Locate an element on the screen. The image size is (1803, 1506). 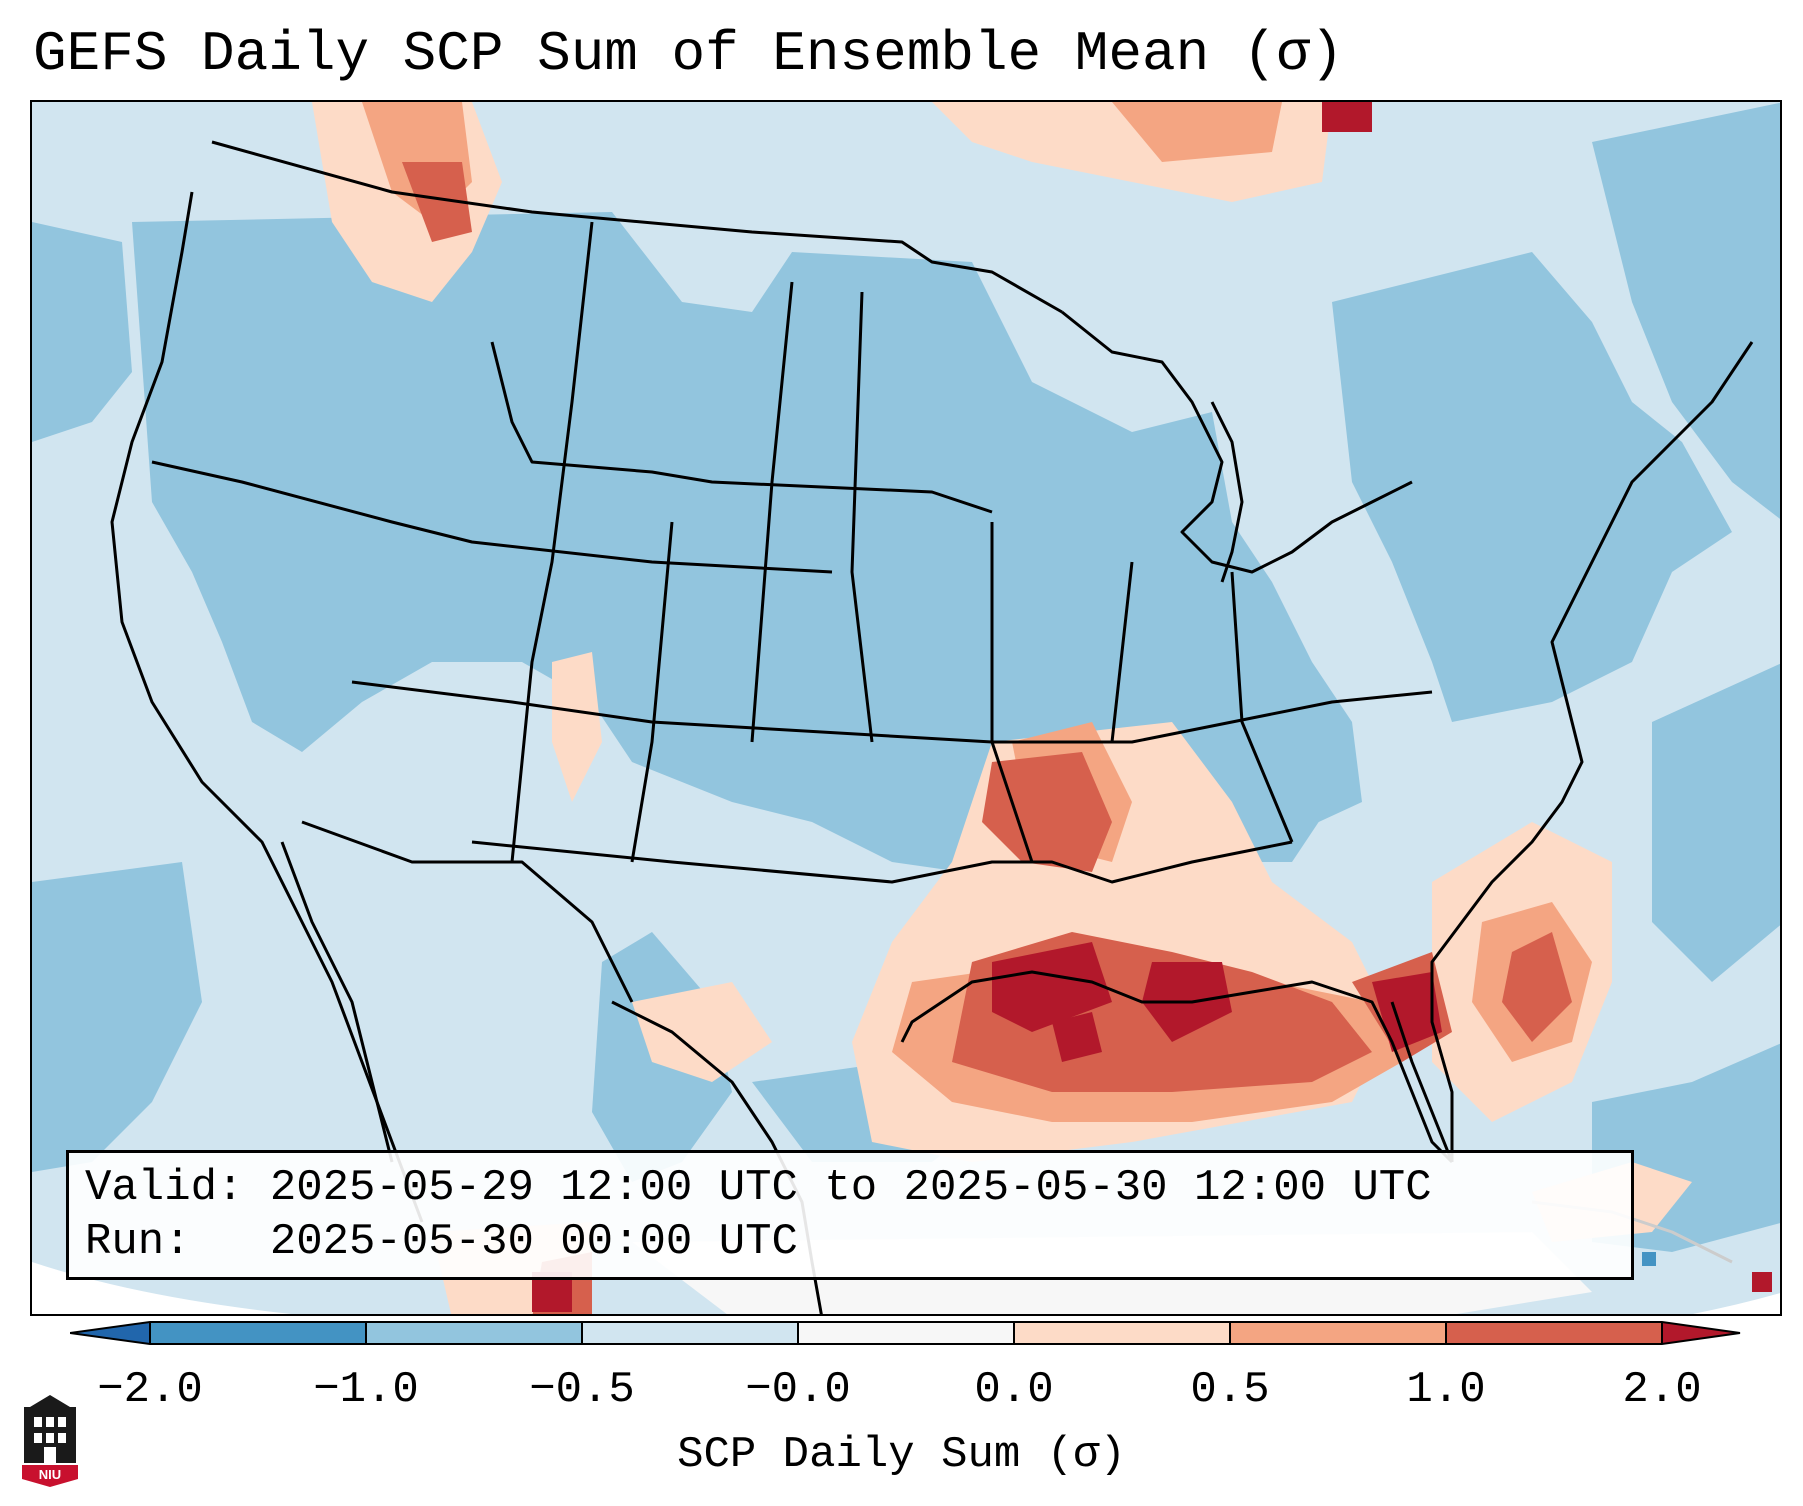
colorbar is located at coordinates (905, 1333).